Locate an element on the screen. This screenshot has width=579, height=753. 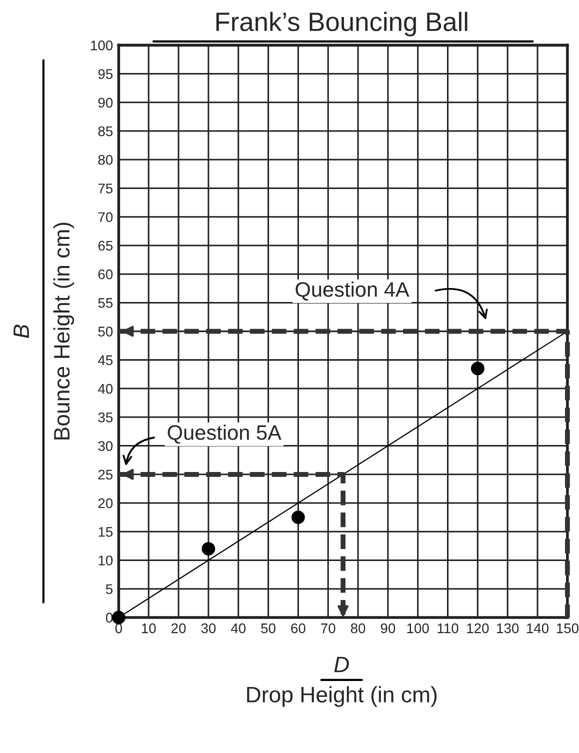
y-tick-label: 40 is located at coordinates (105, 389).